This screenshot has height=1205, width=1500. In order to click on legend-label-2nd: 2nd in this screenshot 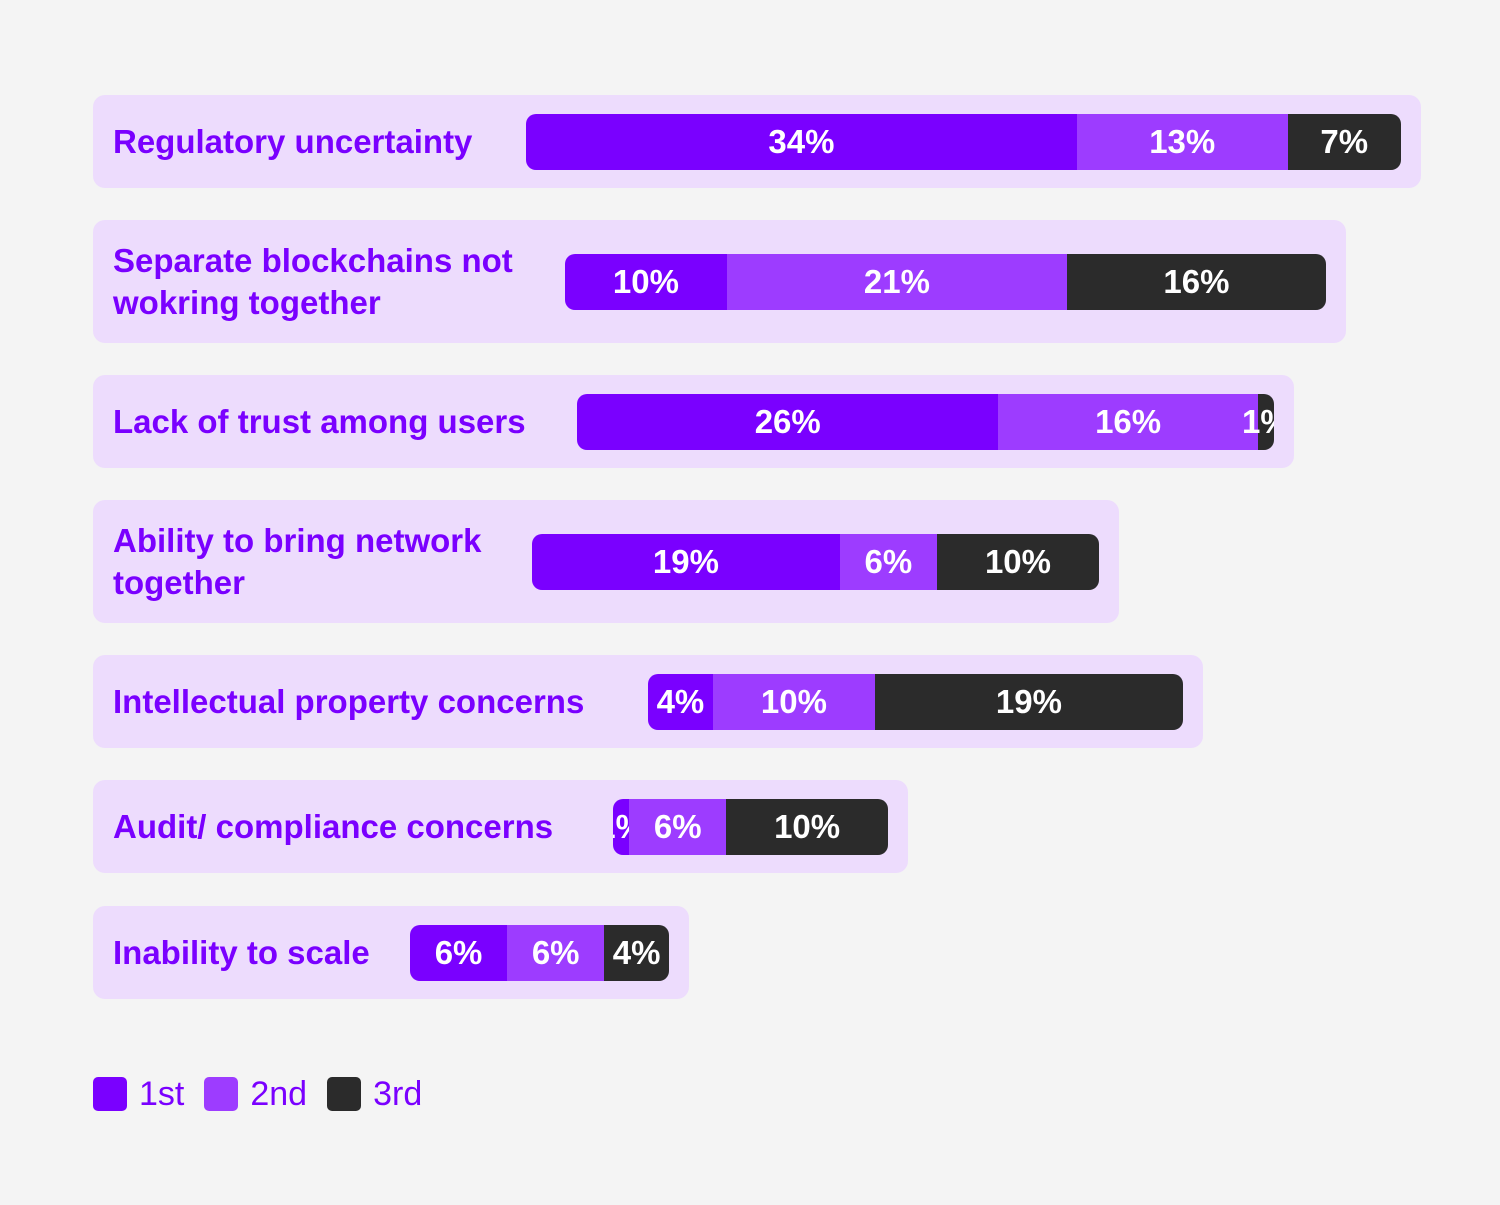, I will do `click(279, 1094)`.